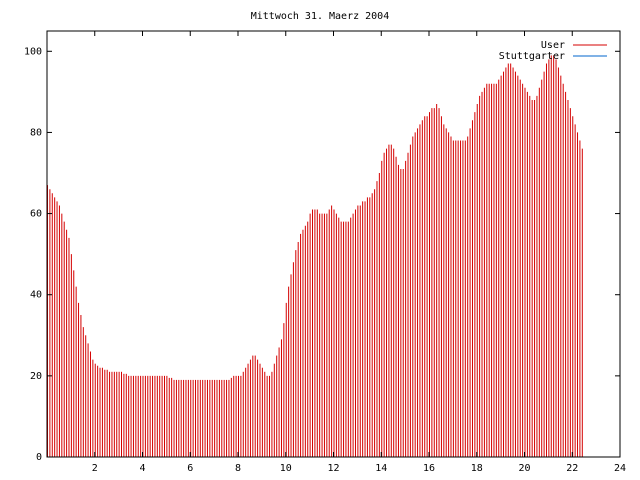  What do you see at coordinates (381, 468) in the screenshot?
I see `x-tick-label: 14` at bounding box center [381, 468].